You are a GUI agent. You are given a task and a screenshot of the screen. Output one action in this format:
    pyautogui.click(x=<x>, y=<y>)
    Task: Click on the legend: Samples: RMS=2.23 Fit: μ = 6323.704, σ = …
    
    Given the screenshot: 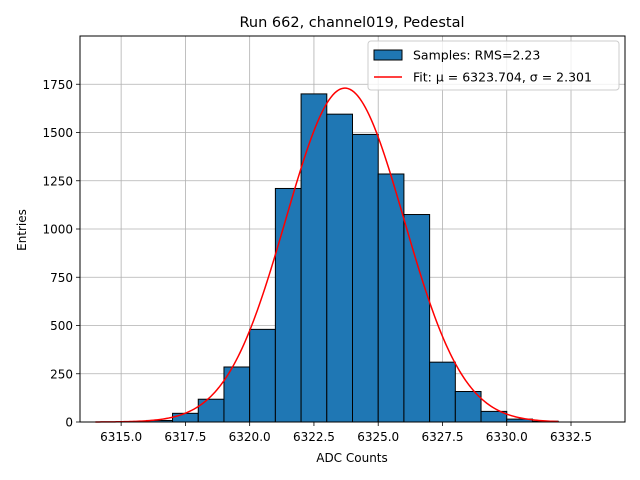 What is the action you would take?
    pyautogui.click(x=493, y=65)
    